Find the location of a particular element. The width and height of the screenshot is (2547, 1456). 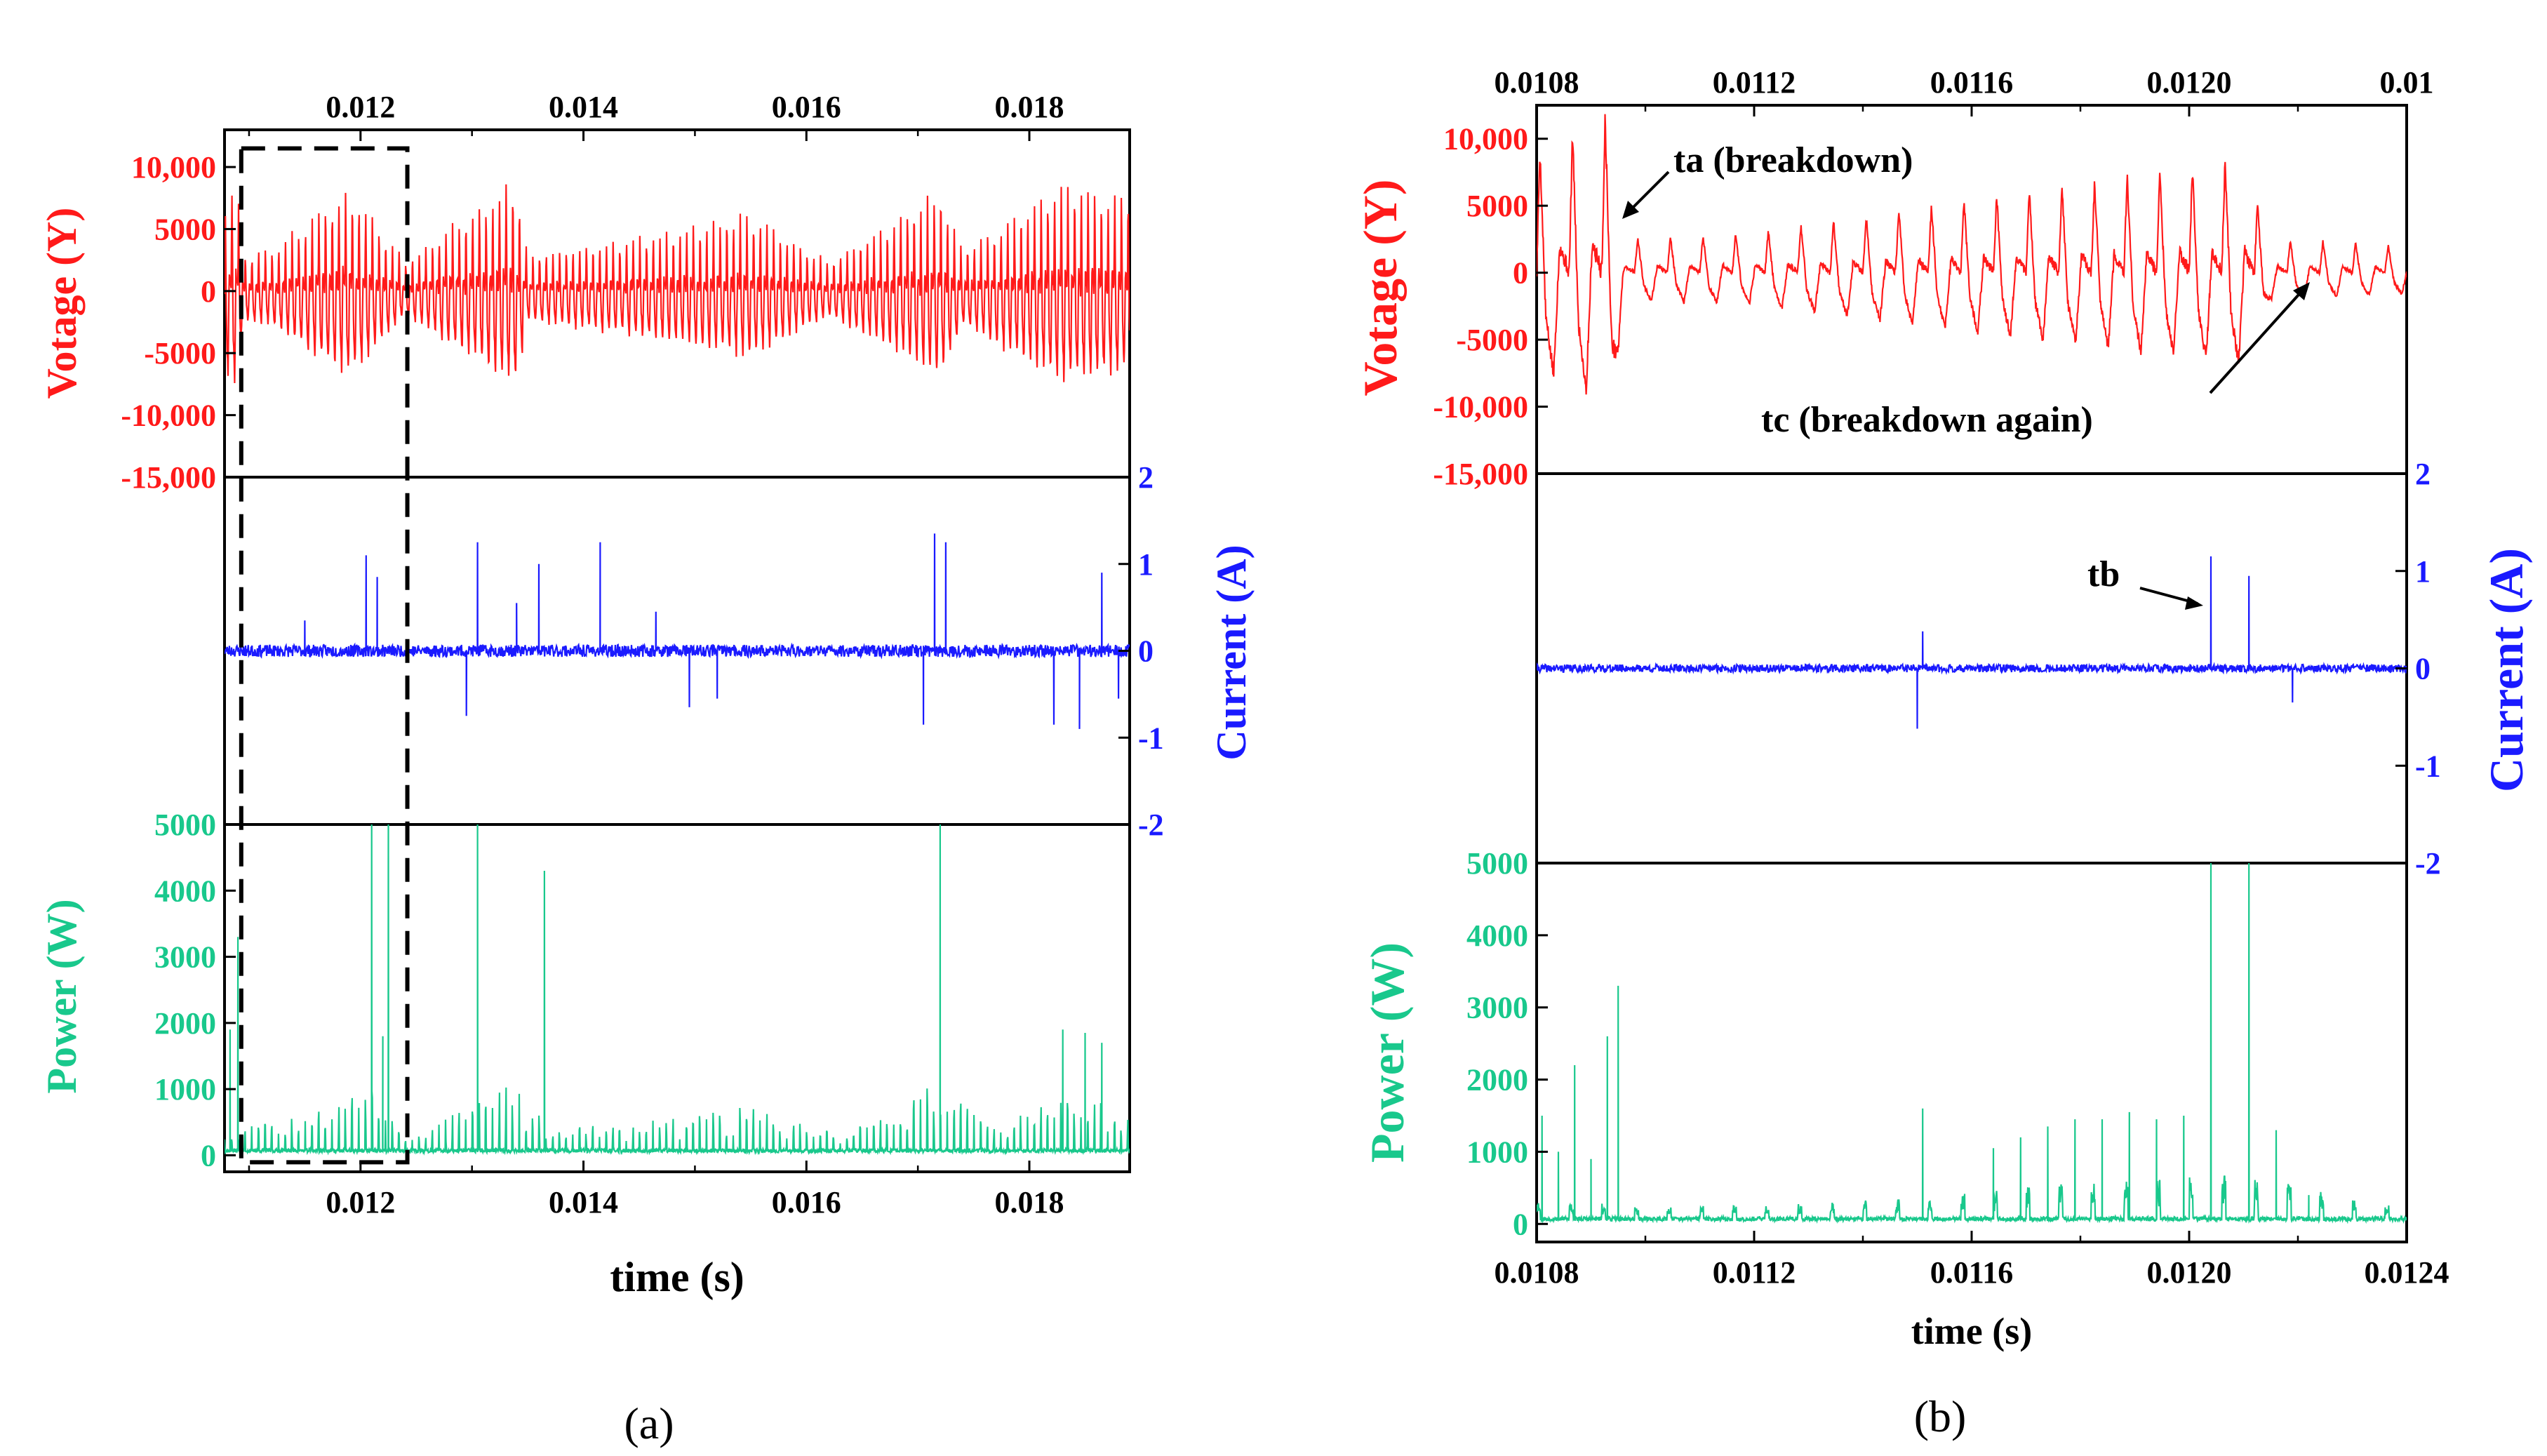

b-current-y-tick-label: 0 is located at coordinates (2423, 669).